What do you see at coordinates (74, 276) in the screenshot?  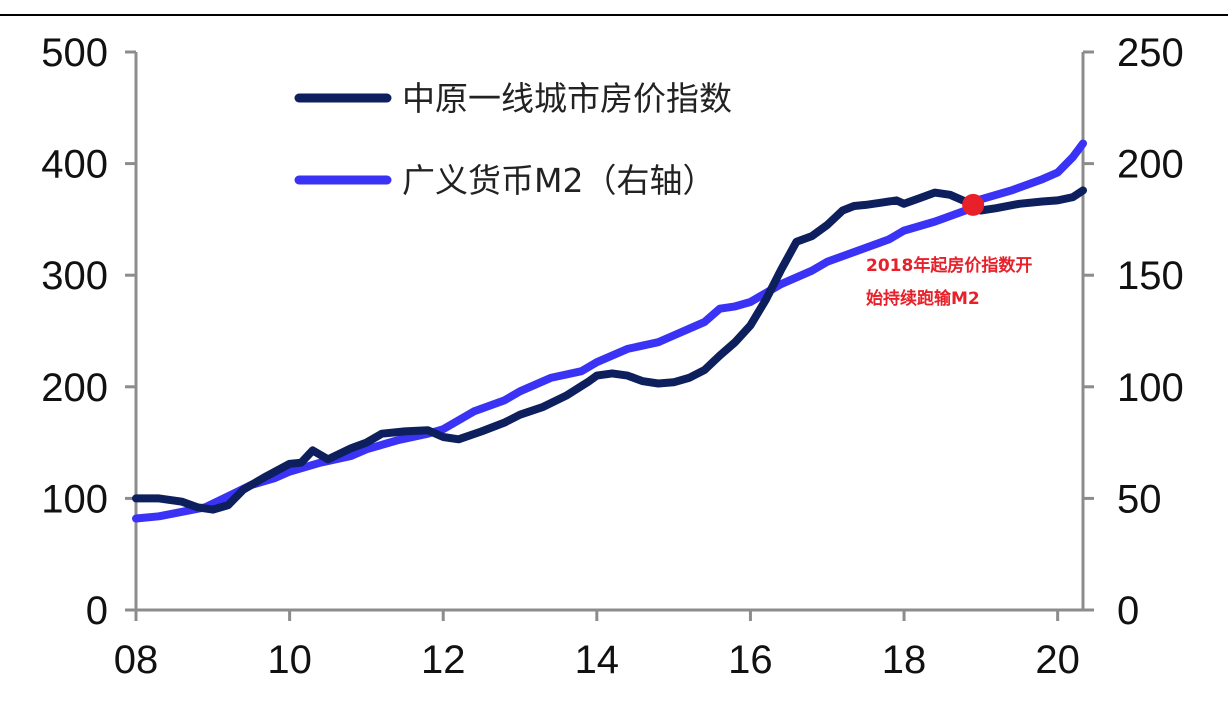 I see `left-axis-tick-label: 300` at bounding box center [74, 276].